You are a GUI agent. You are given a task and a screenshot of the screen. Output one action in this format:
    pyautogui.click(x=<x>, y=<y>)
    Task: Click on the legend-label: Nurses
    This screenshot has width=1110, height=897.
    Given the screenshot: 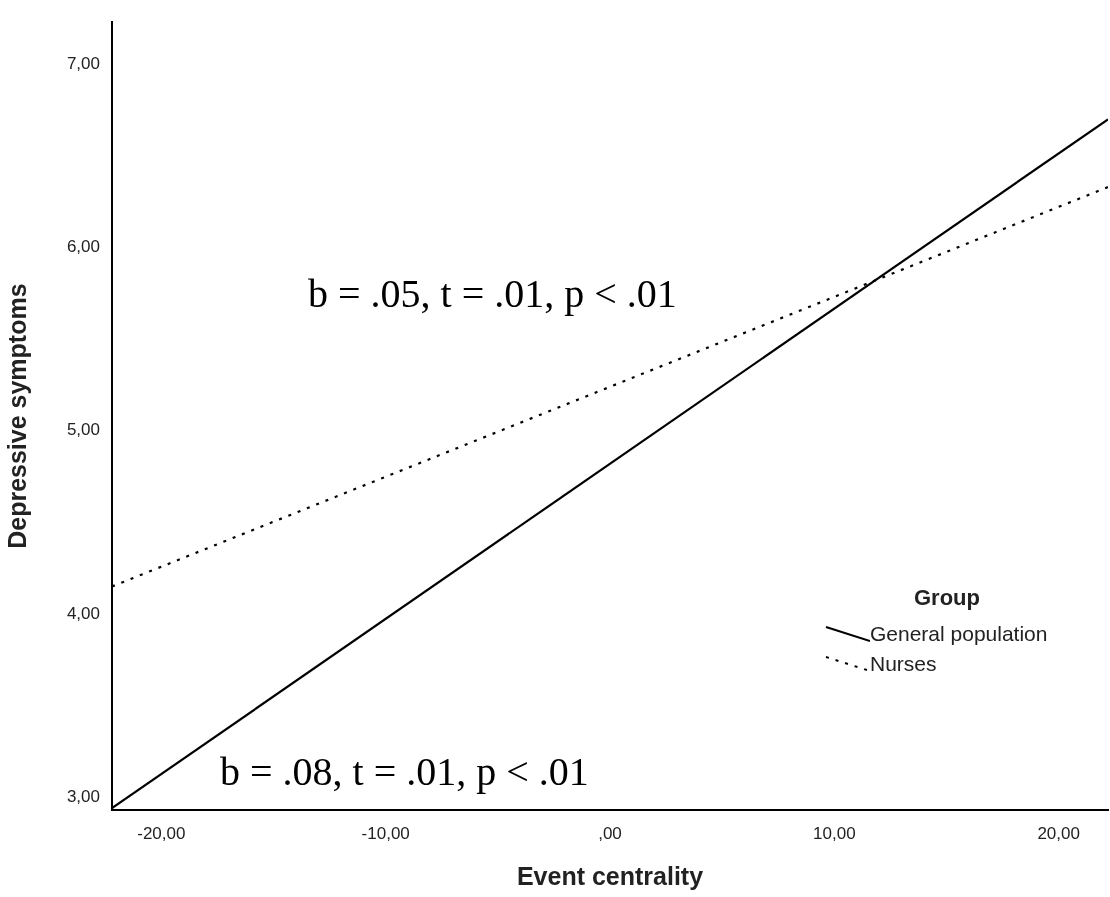 What is the action you would take?
    pyautogui.click(x=903, y=664)
    